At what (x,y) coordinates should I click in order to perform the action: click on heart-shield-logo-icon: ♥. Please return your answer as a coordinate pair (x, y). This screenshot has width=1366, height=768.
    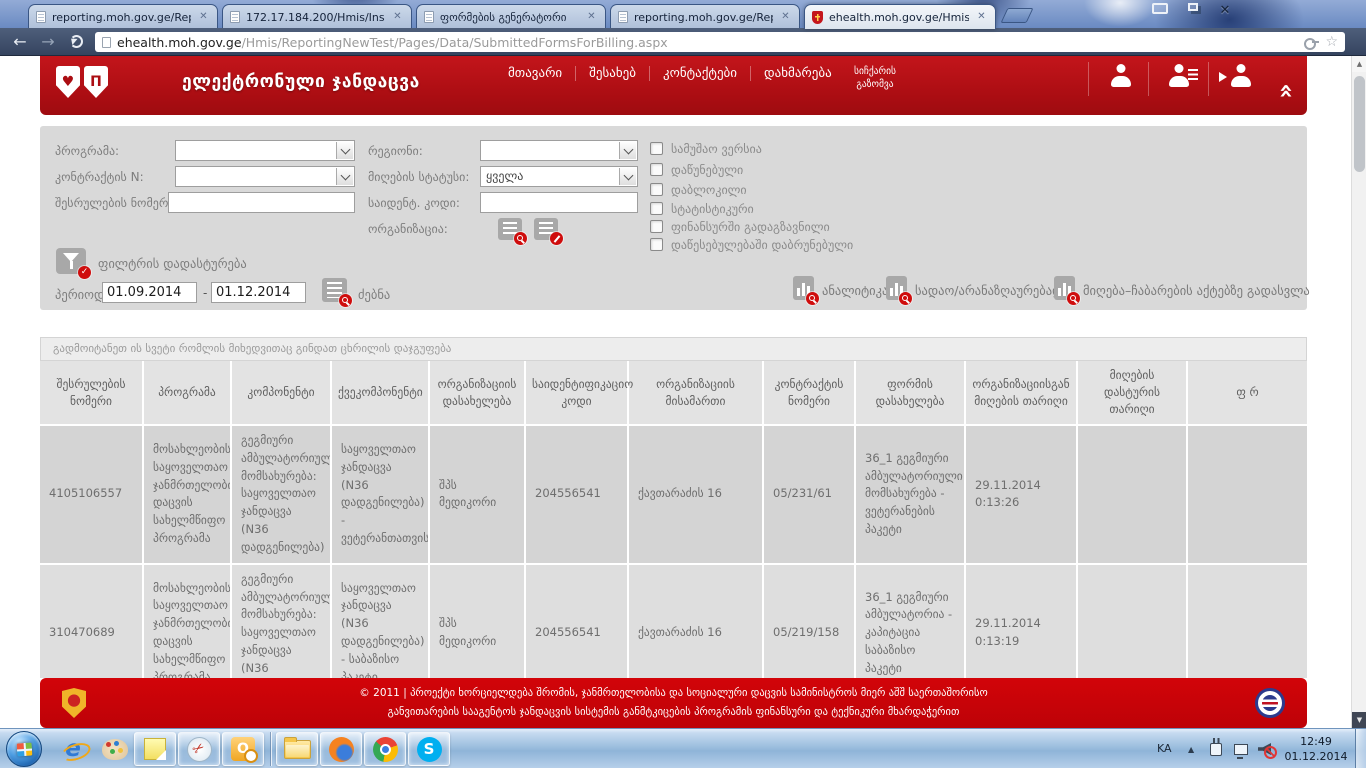
    Looking at the image, I should click on (68, 82).